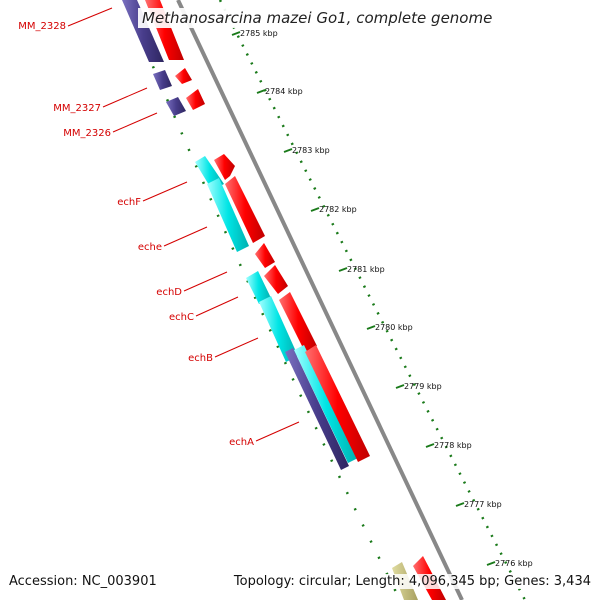 The height and width of the screenshot is (600, 600). I want to click on tick-label: 2778 kbp, so click(453, 445).